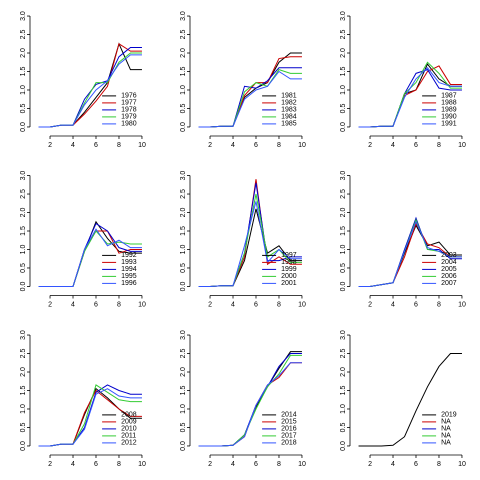  Describe the element at coordinates (129, 110) in the screenshot. I see `legend-label: 1978` at that location.